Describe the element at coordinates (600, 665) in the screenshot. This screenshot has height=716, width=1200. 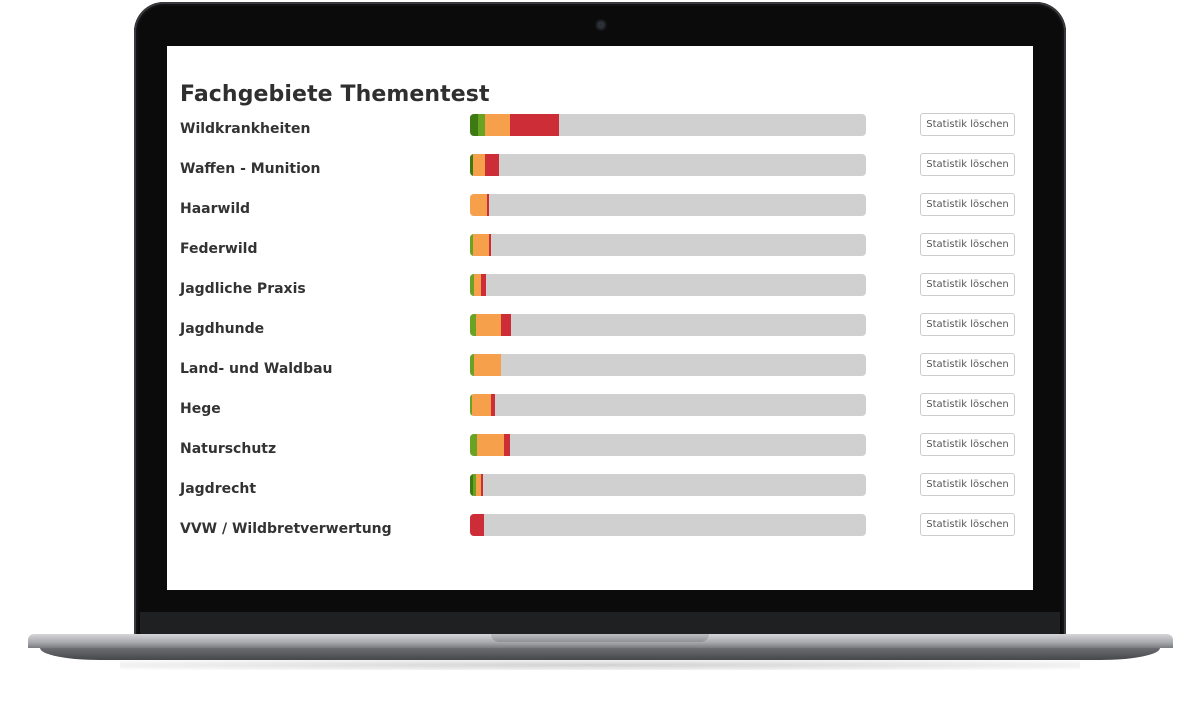
I see `laptop-shadow` at that location.